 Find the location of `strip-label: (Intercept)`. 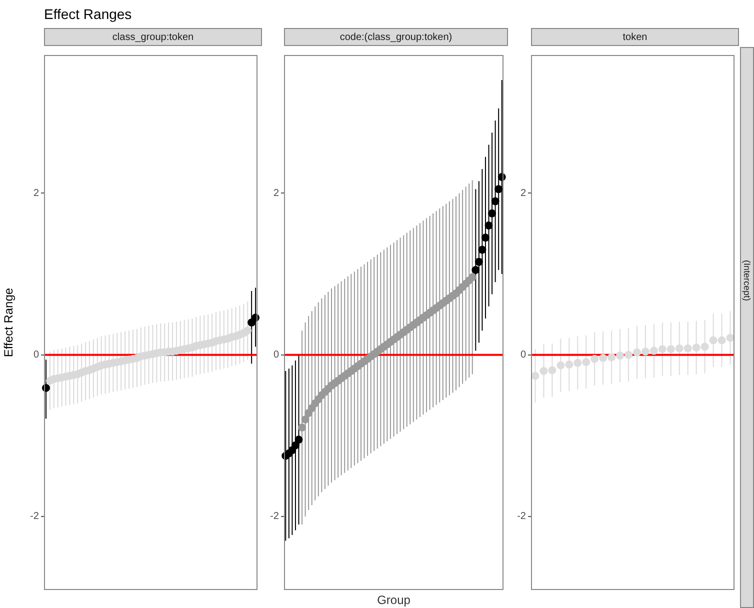

strip-label: (Intercept) is located at coordinates (747, 281).